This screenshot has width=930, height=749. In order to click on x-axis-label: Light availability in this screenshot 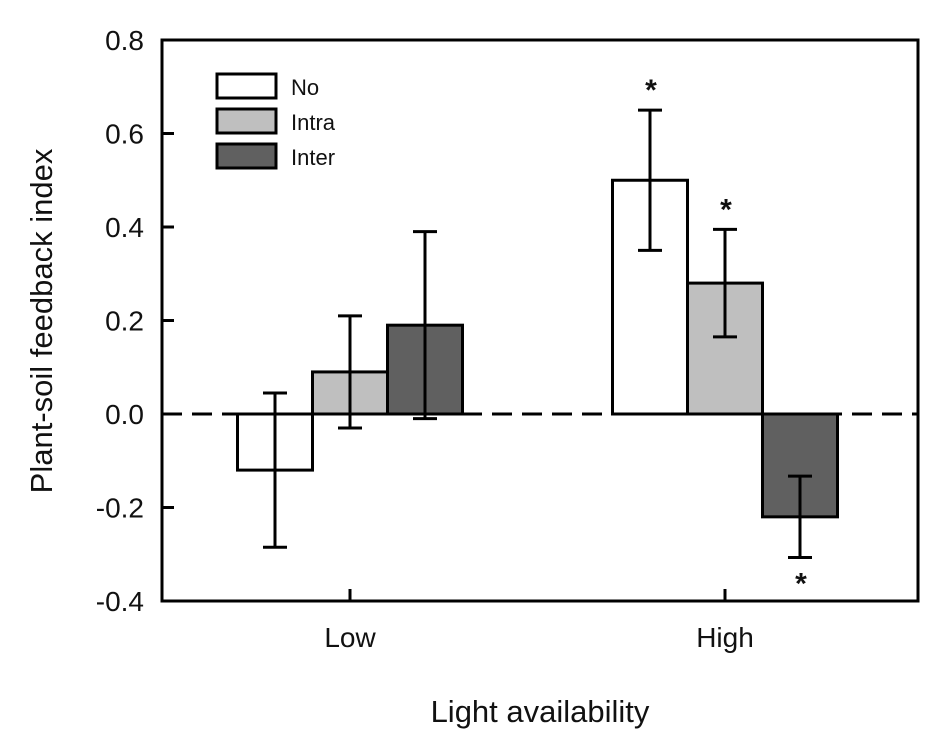, I will do `click(540, 711)`.